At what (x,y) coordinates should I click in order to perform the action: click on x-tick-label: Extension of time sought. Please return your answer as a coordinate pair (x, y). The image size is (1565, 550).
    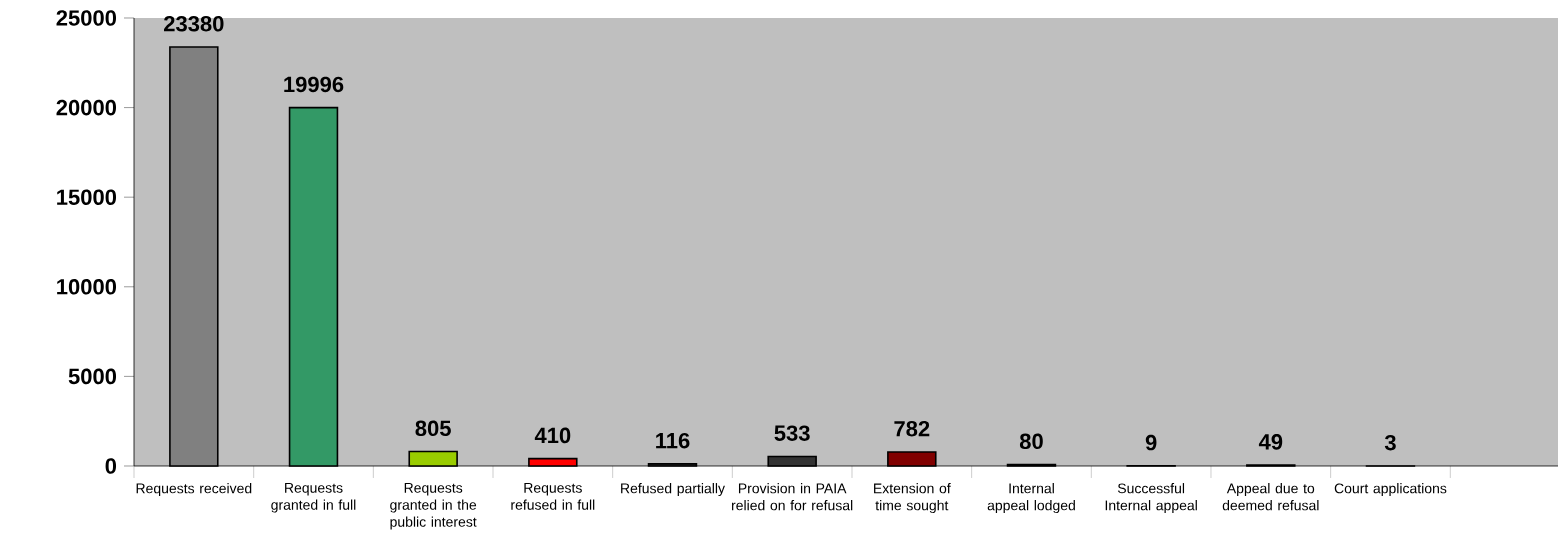
    Looking at the image, I should click on (912, 498).